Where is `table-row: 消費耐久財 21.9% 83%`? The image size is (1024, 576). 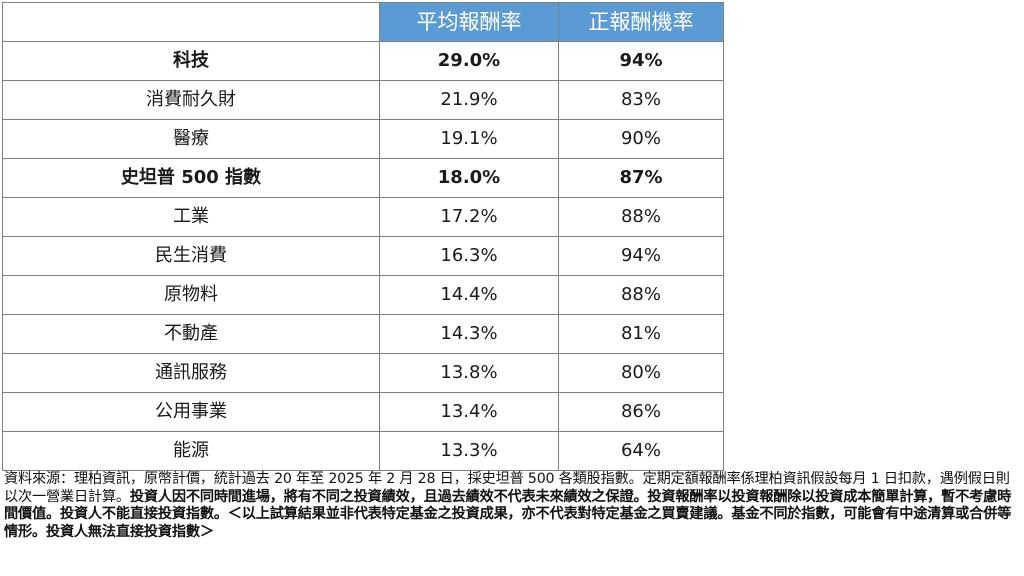 table-row: 消費耐久財 21.9% 83% is located at coordinates (363, 100).